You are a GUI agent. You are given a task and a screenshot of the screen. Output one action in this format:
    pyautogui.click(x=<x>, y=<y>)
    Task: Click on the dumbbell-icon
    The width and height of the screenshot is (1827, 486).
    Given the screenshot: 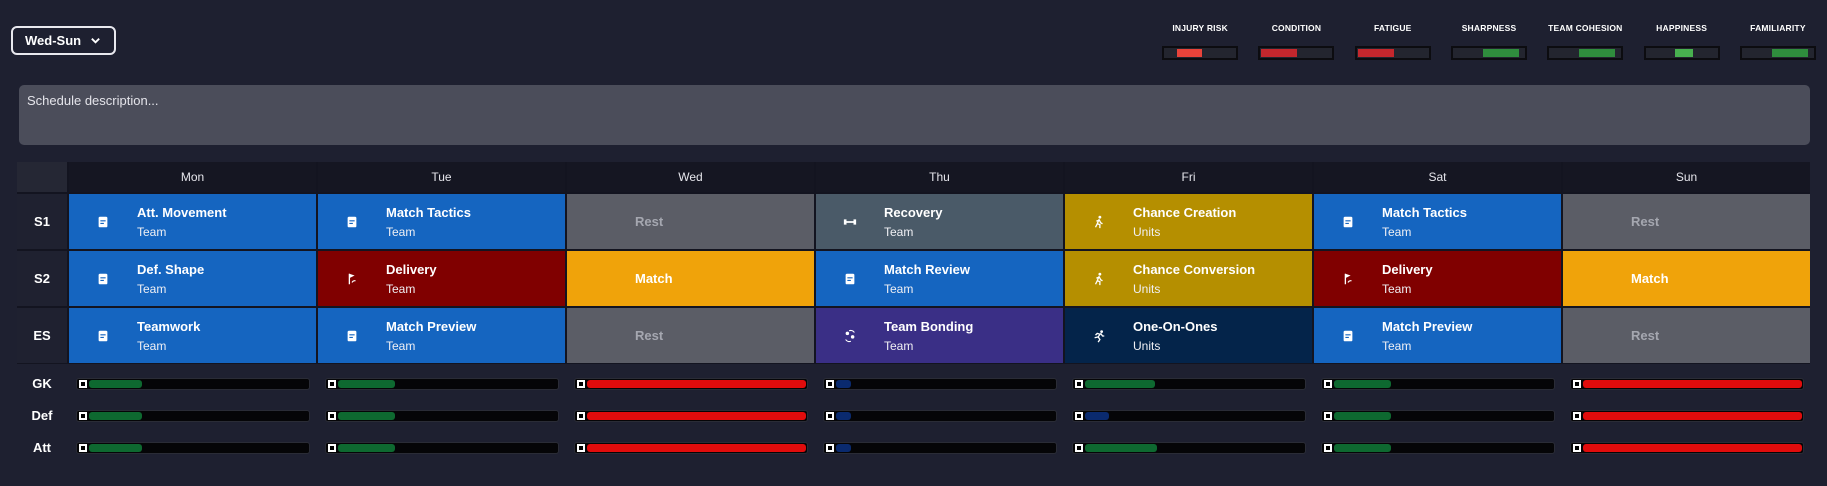 What is the action you would take?
    pyautogui.click(x=850, y=221)
    